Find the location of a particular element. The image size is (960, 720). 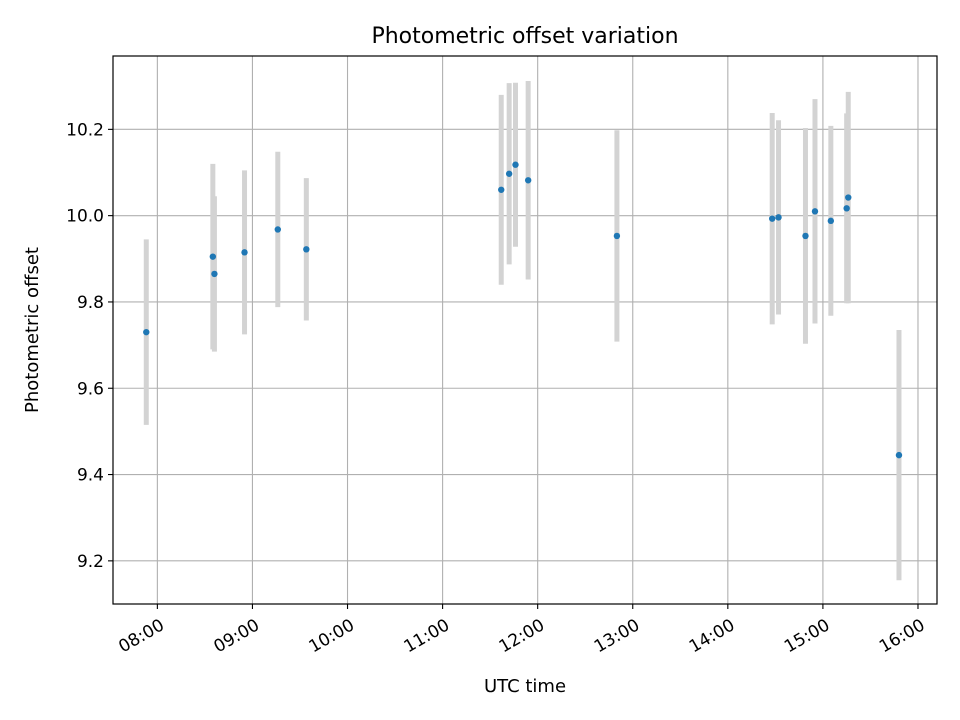

chart-title: Photometric offset variation is located at coordinates (524, 36).